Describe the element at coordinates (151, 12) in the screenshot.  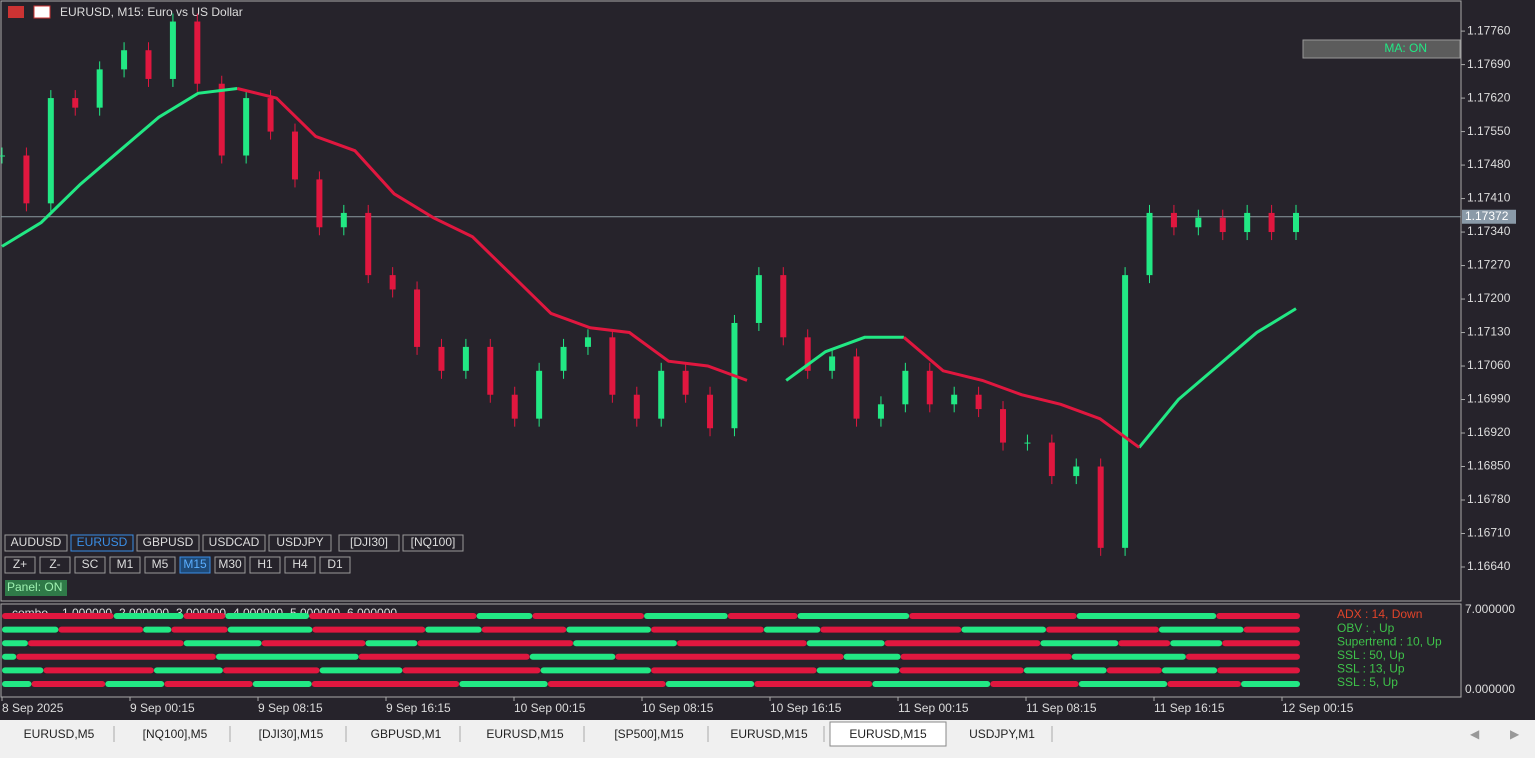
I see `chart-title: EURUSD, M15: Euro vs US Dollar` at that location.